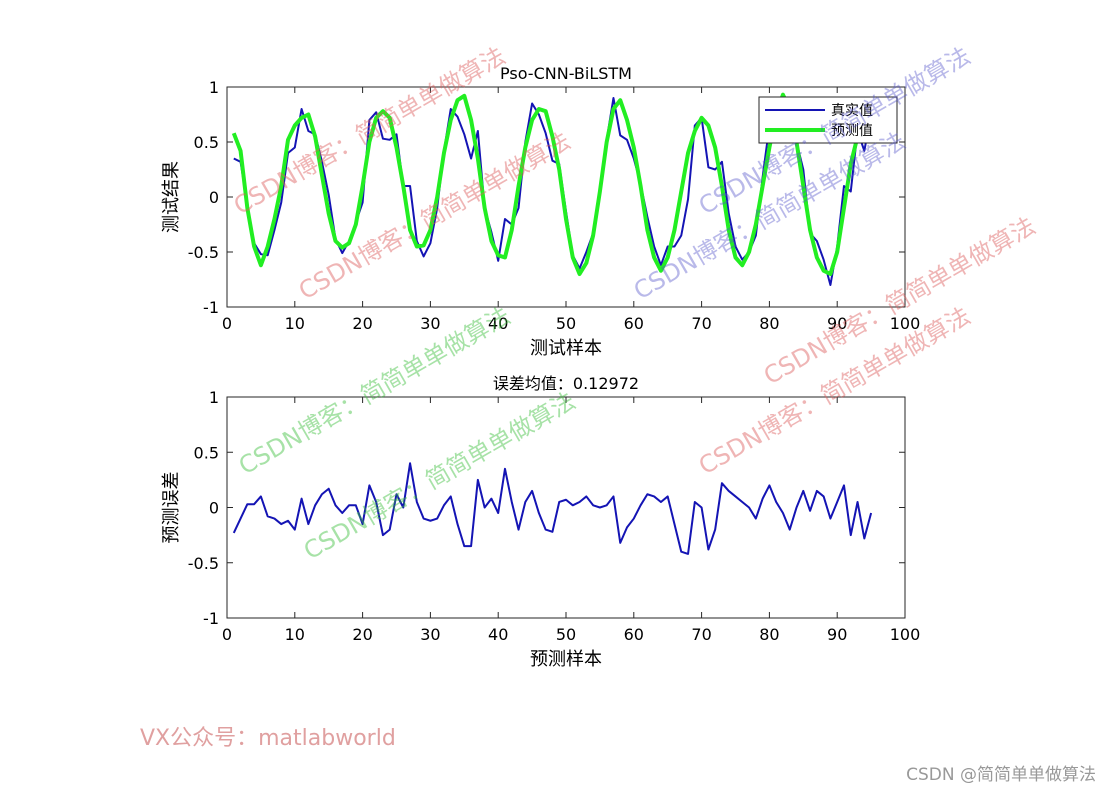 The width and height of the screenshot is (1102, 797). What do you see at coordinates (566, 73) in the screenshot?
I see `axes-title: Pso-CNN-BiLSTM` at bounding box center [566, 73].